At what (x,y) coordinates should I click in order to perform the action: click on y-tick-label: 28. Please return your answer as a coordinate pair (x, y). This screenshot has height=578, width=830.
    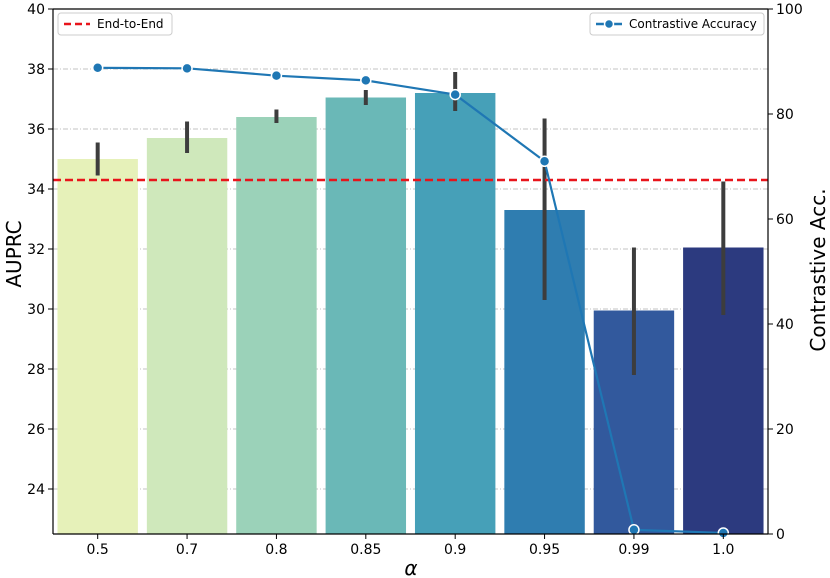
    Looking at the image, I should click on (36, 370).